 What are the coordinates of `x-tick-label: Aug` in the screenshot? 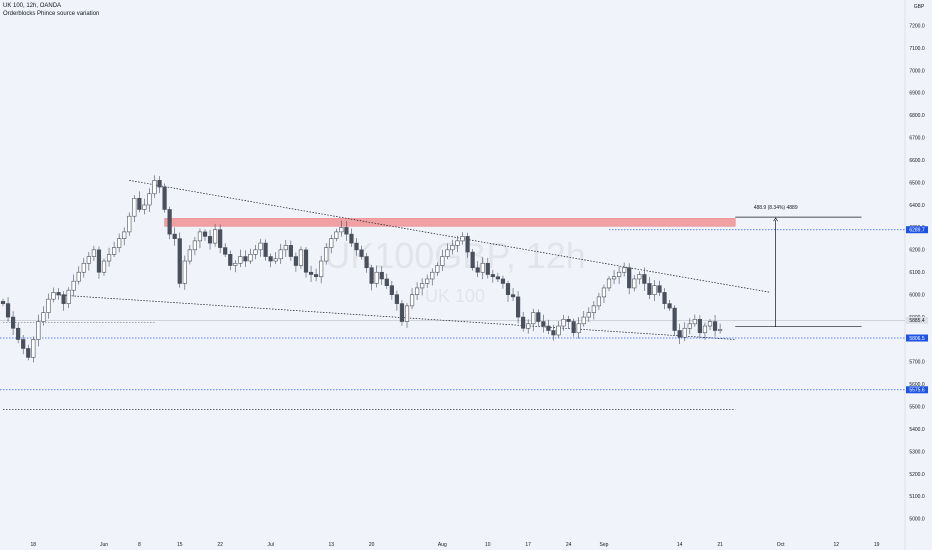 It's located at (442, 545).